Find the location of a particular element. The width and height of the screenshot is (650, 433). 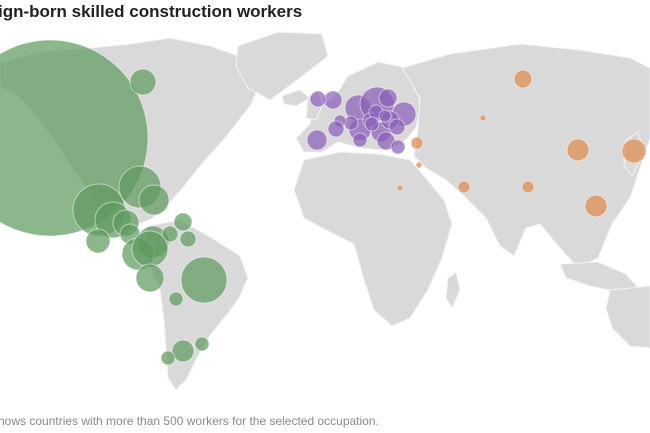

landmass-africa is located at coordinates (373, 239).